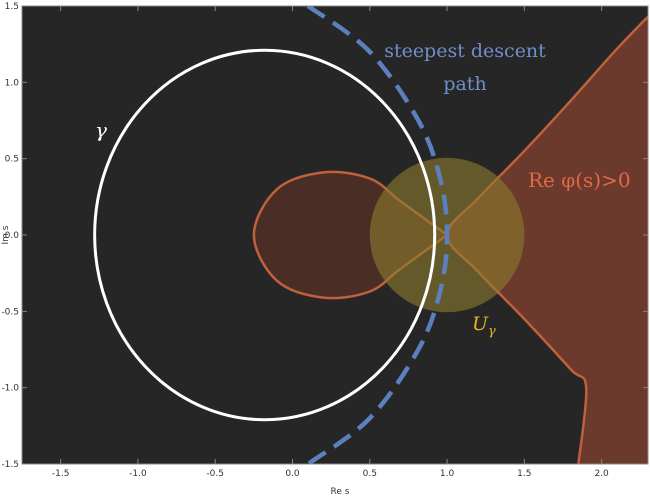 The width and height of the screenshot is (650, 498). Describe the element at coordinates (340, 492) in the screenshot. I see `x-axis-label: Re s` at that location.